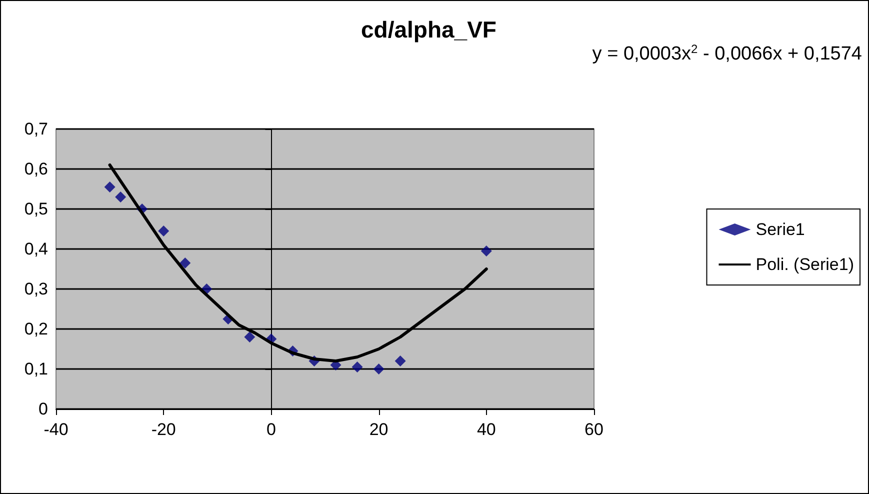  Describe the element at coordinates (594, 429) in the screenshot. I see `x-tick-label: 60` at that location.